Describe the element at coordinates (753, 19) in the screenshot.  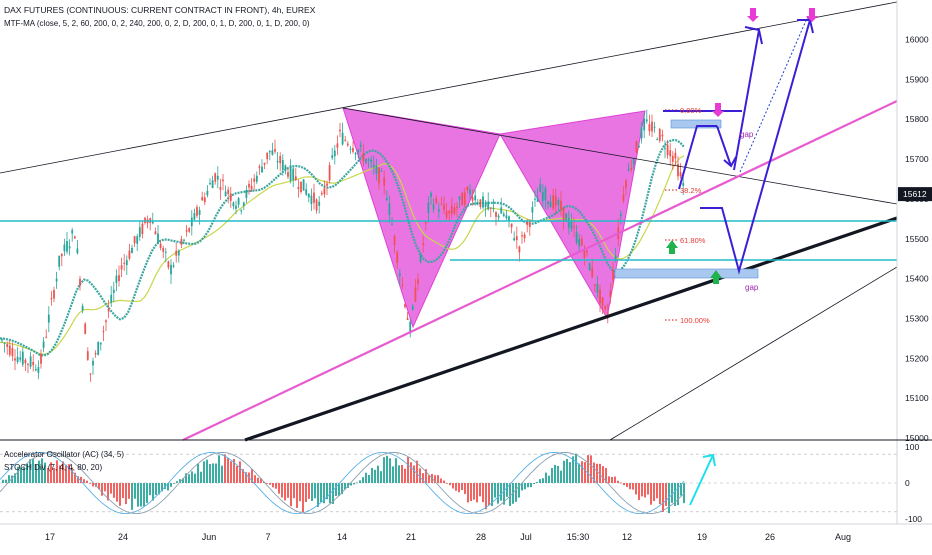
I see `magenta-marker-arrow` at that location.